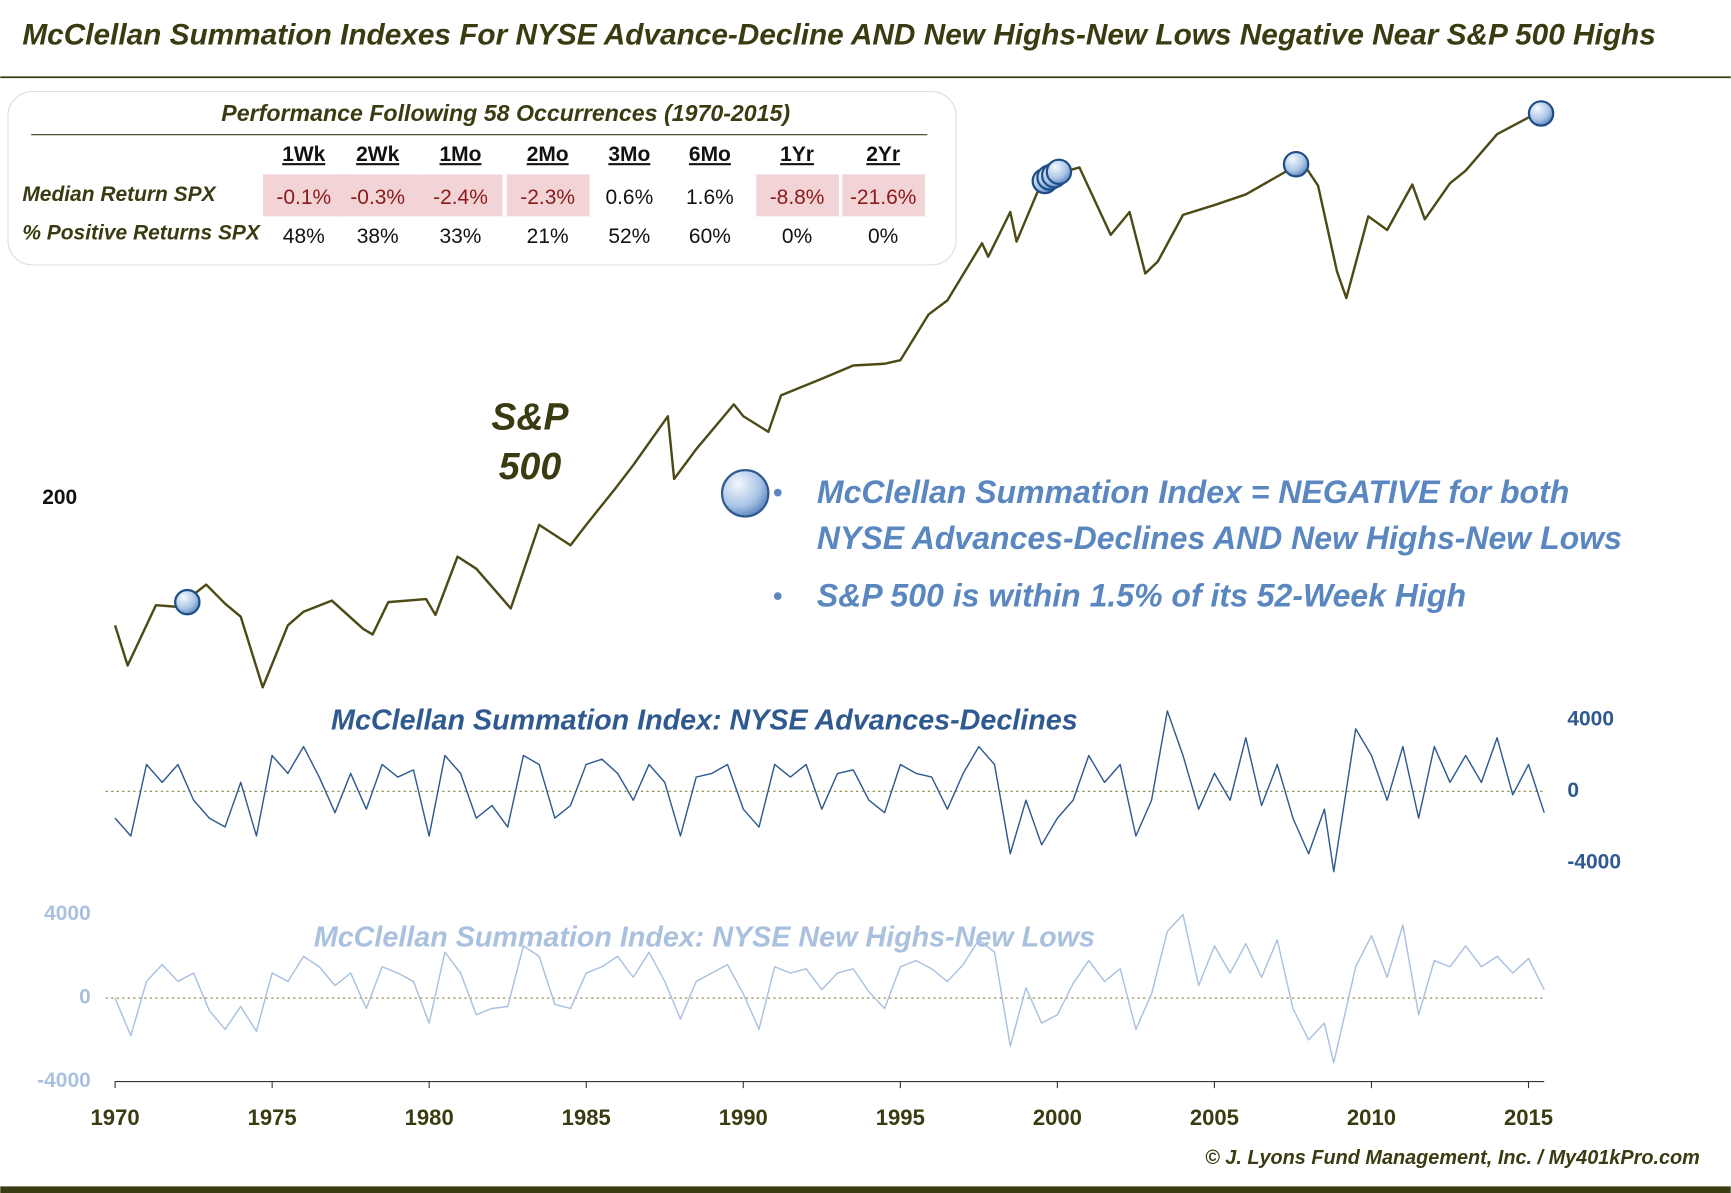  What do you see at coordinates (900, 1117) in the screenshot?
I see `x-tick-label: 1995` at bounding box center [900, 1117].